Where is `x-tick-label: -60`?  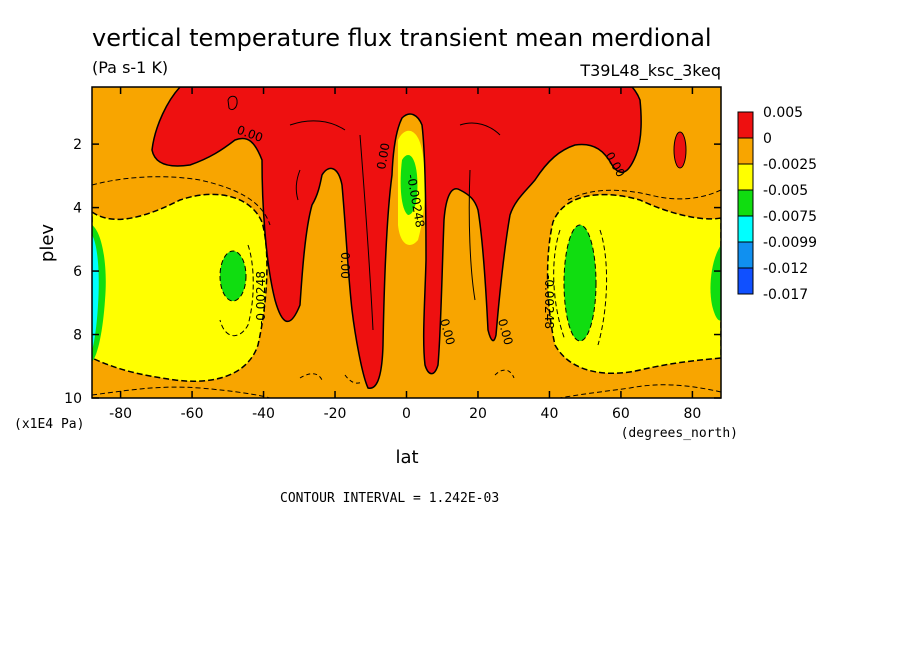 x-tick-label: -60 is located at coordinates (192, 414).